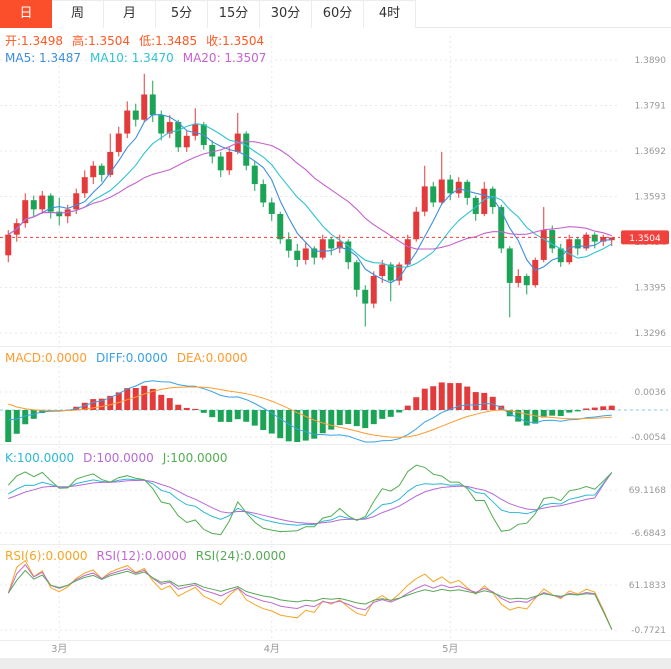  I want to click on svg-text: 1.3890, so click(651, 61).